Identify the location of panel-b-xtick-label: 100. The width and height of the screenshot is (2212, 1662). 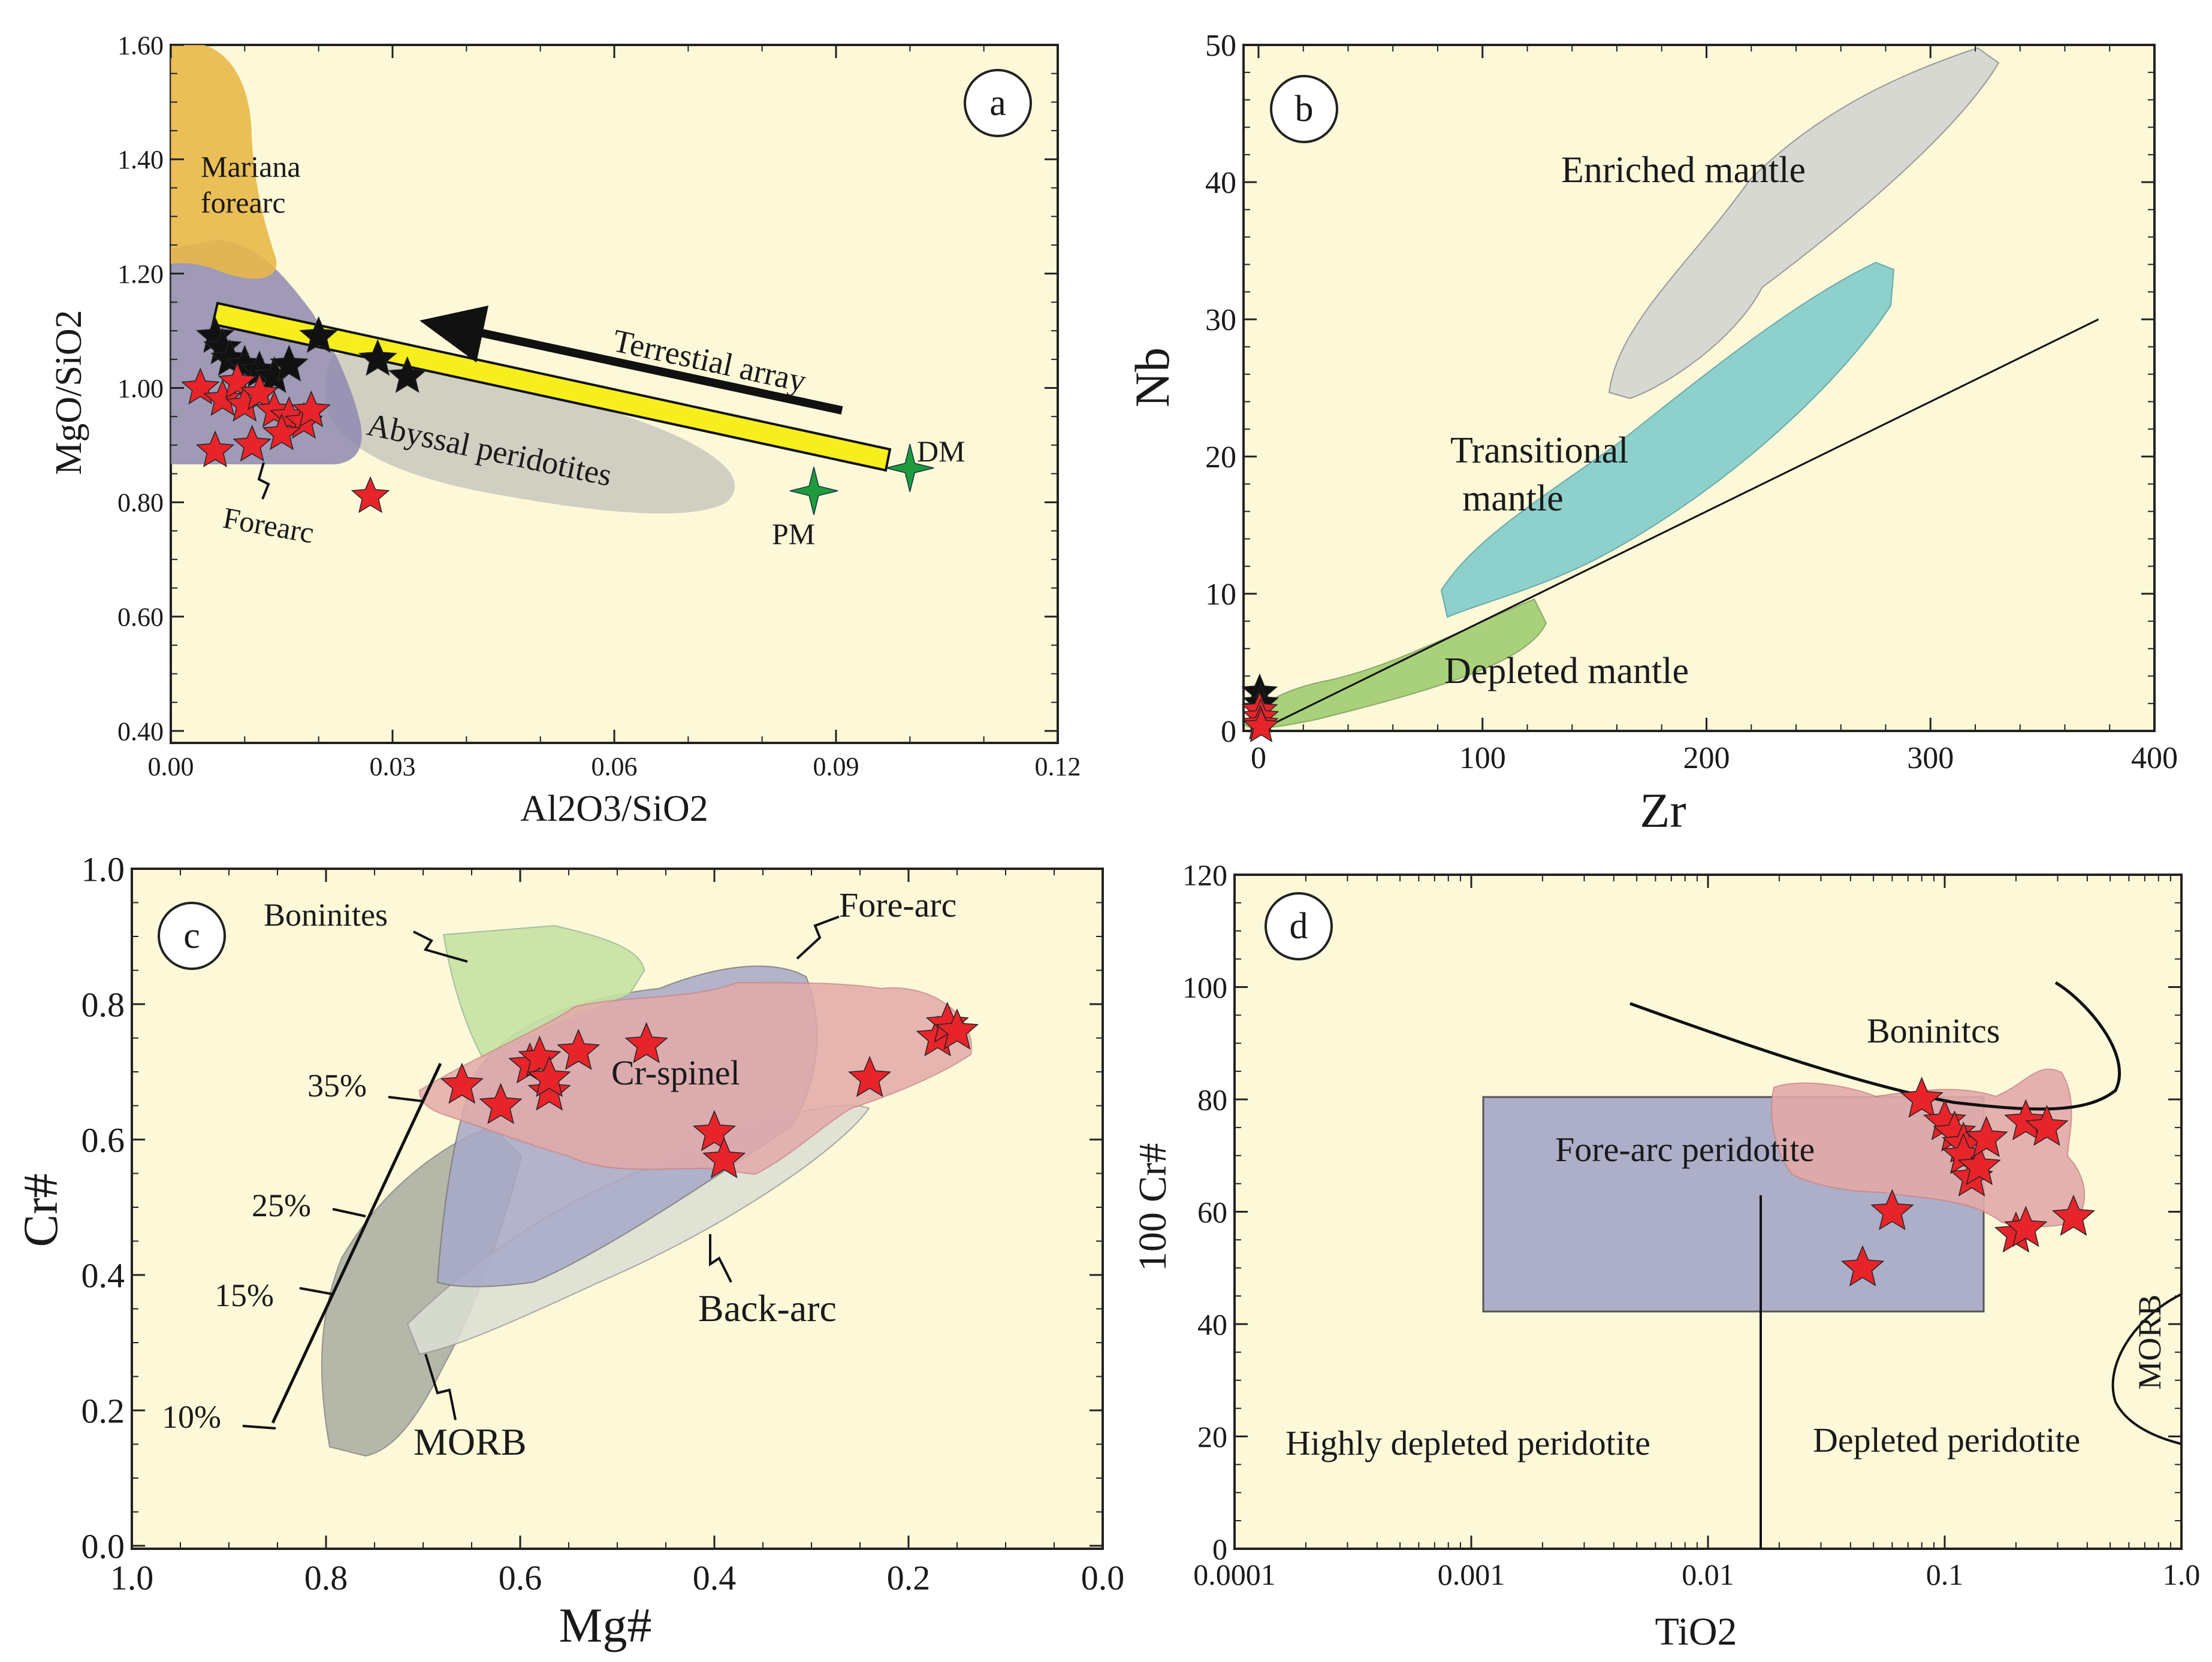
(1482, 758).